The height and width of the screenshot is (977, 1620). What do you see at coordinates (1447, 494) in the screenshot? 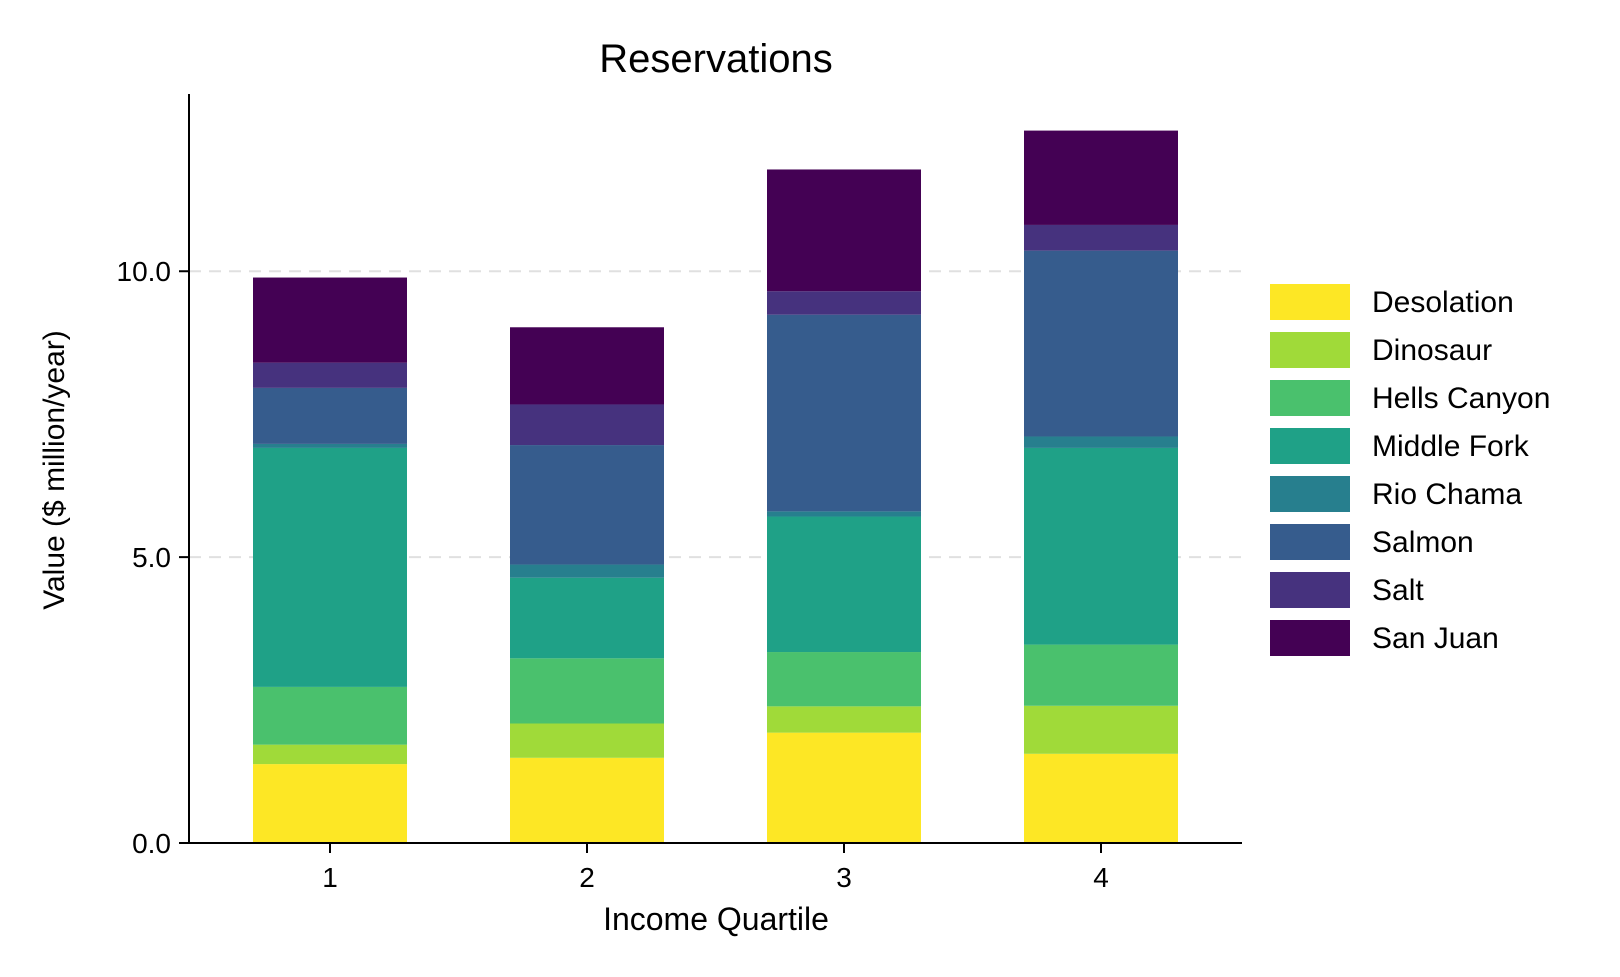
I see `legend-label: Rio Chama` at bounding box center [1447, 494].